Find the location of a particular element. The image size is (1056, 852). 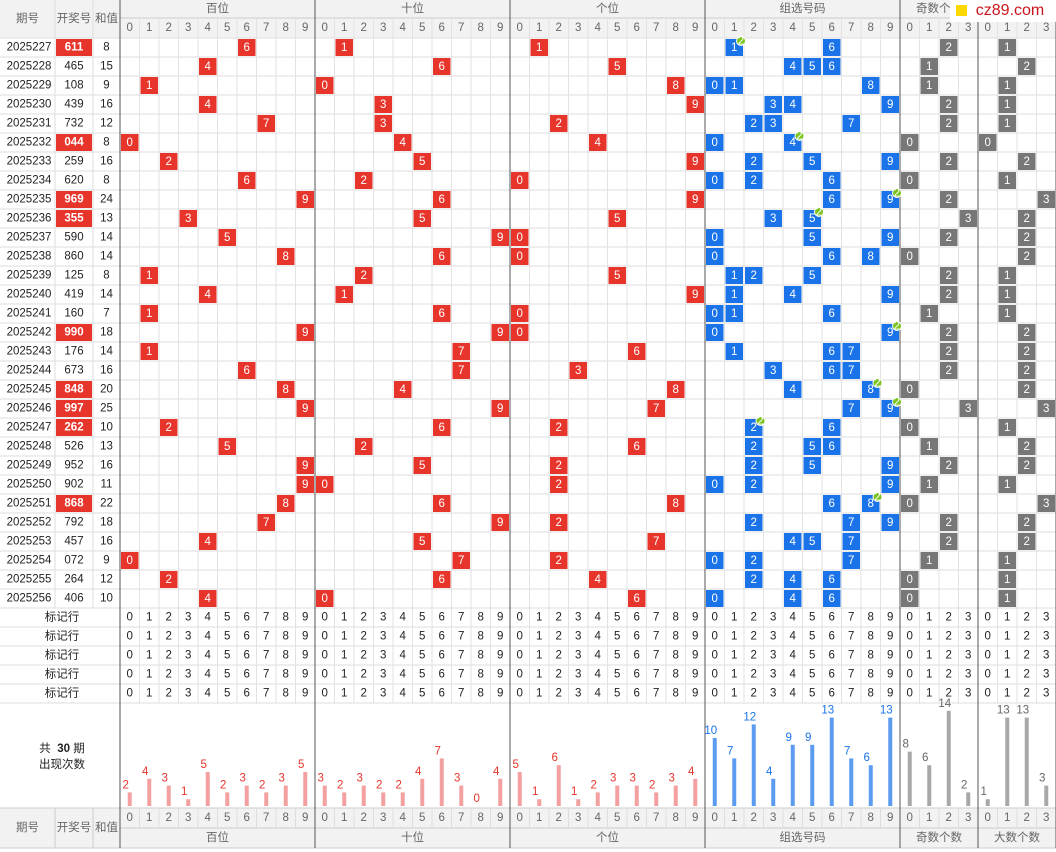

draw-number: 355 is located at coordinates (74, 219).